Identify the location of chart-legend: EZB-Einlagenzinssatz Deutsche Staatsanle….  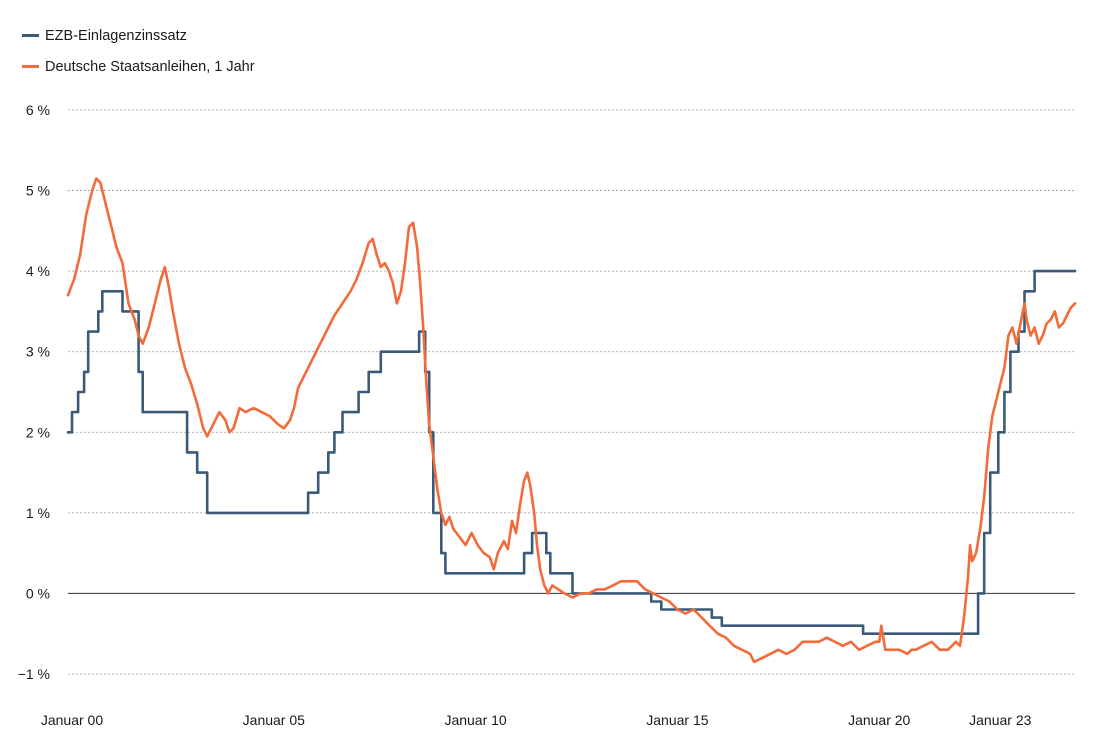
(138, 51).